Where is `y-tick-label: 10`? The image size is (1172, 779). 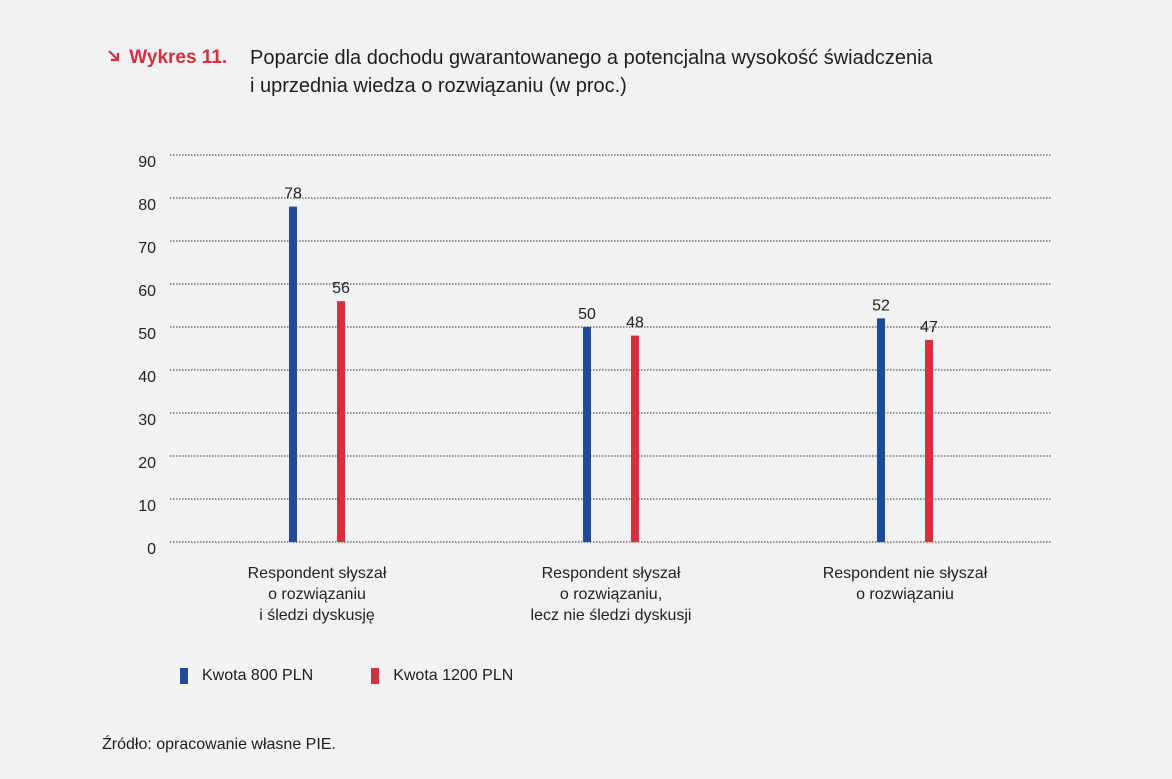 y-tick-label: 10 is located at coordinates (147, 506).